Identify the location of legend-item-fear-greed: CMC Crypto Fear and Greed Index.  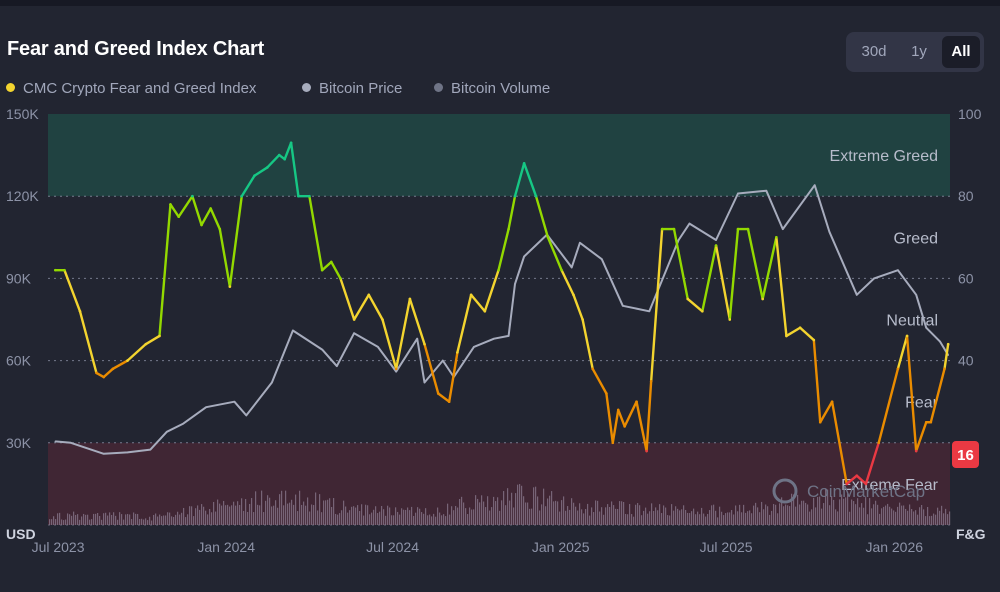
(131, 88).